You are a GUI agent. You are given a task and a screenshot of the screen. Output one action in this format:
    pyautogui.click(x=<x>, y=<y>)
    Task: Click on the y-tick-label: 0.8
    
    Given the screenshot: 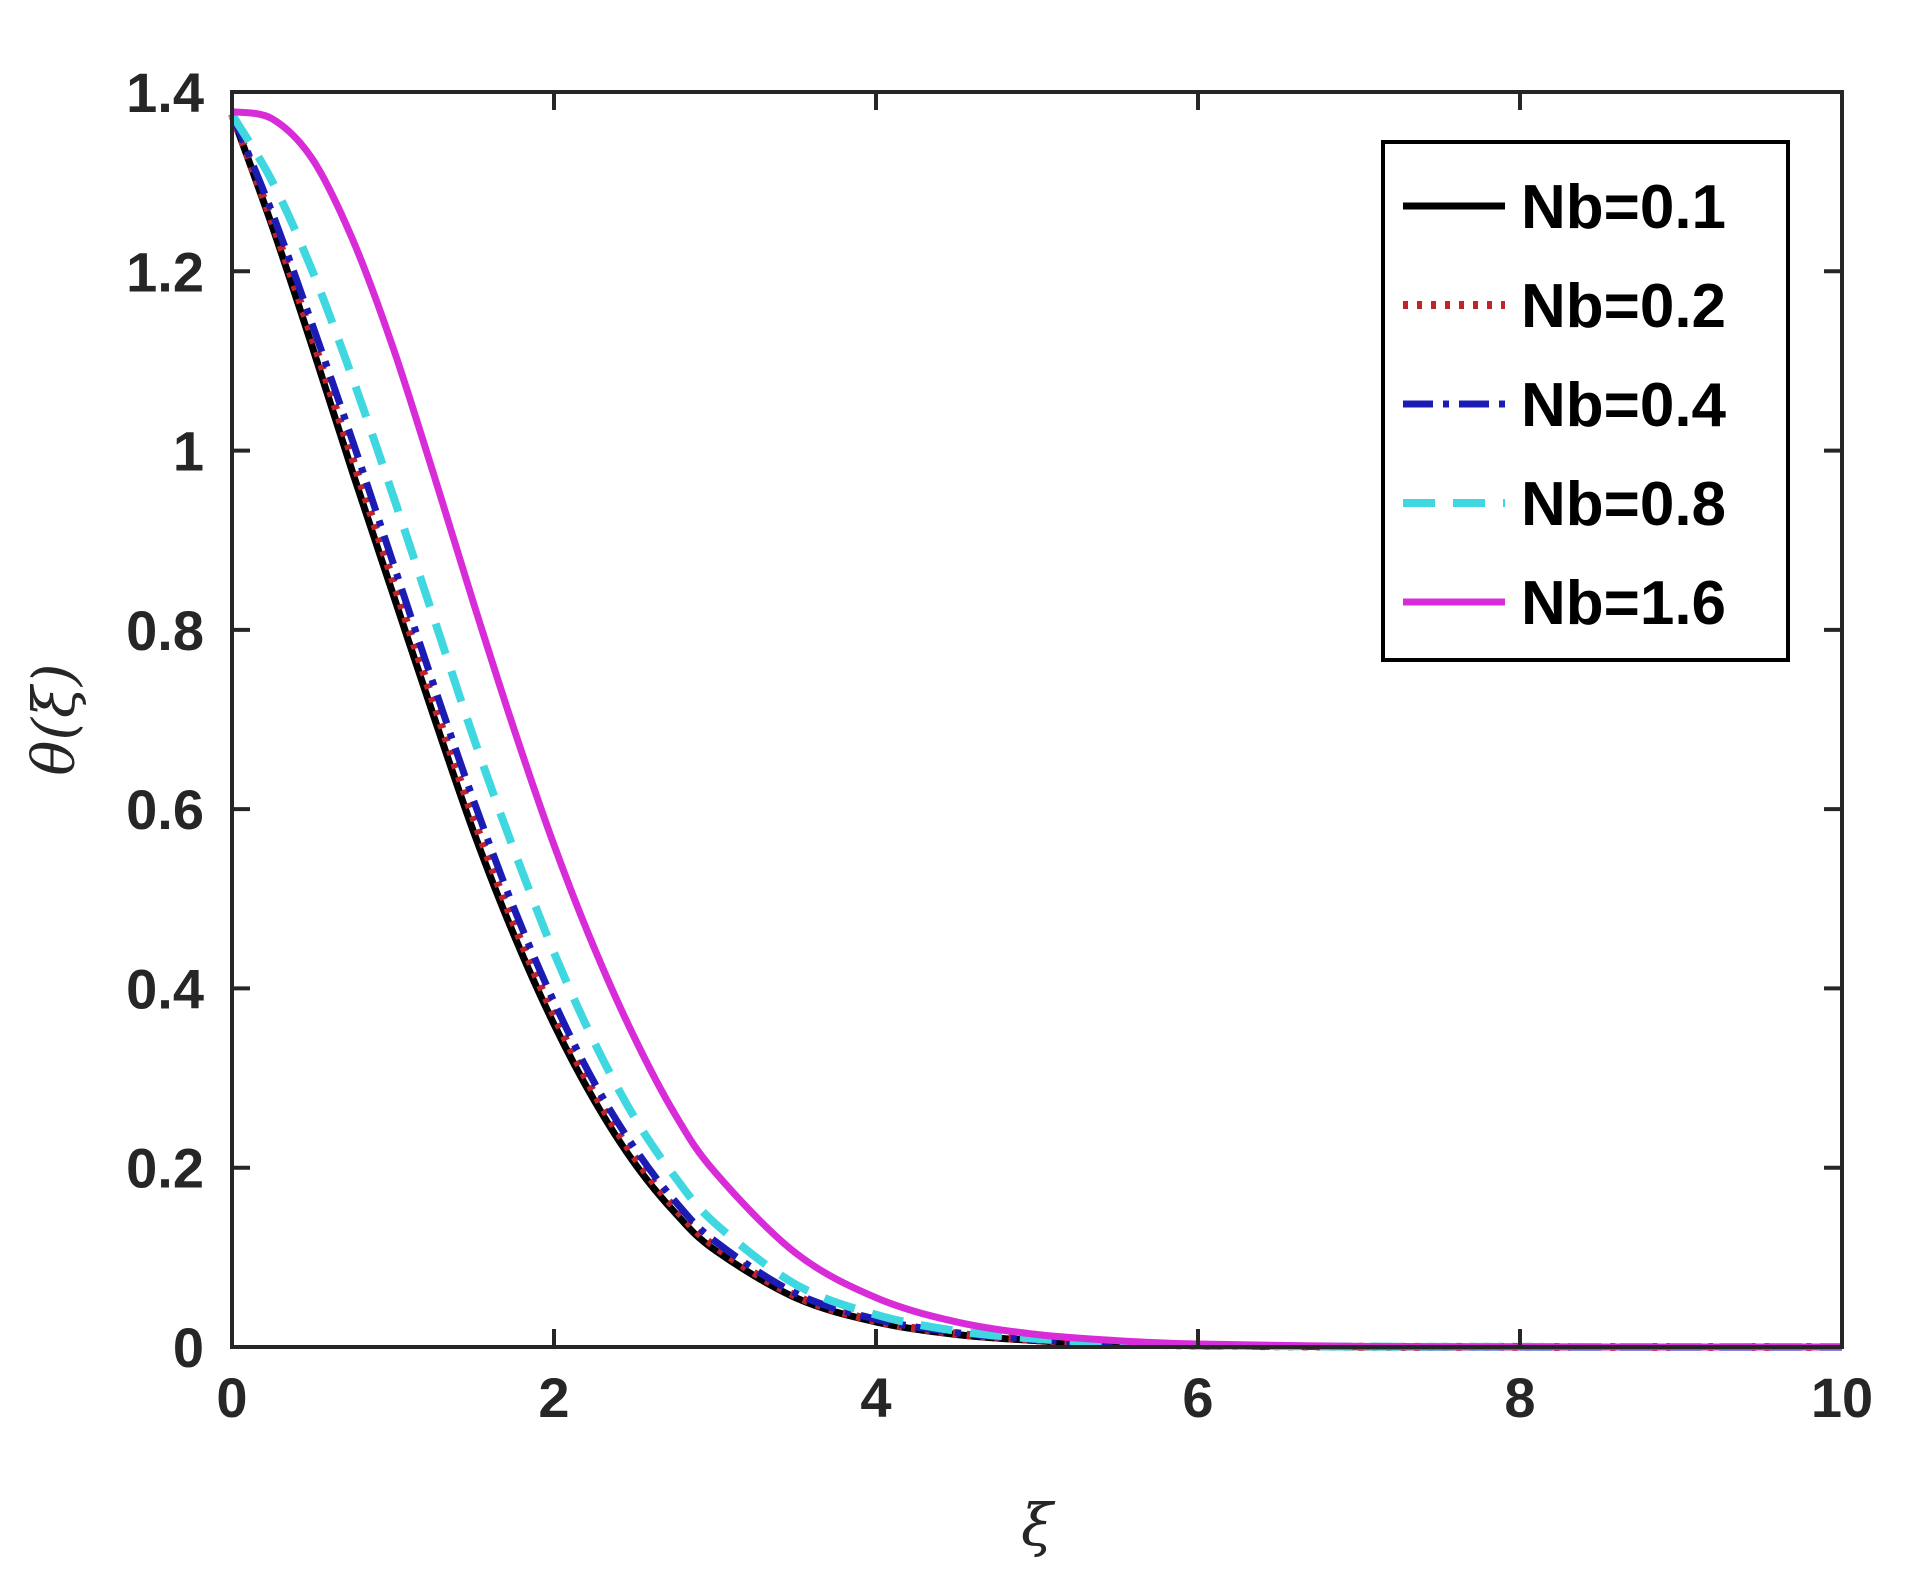 What is the action you would take?
    pyautogui.click(x=165, y=630)
    